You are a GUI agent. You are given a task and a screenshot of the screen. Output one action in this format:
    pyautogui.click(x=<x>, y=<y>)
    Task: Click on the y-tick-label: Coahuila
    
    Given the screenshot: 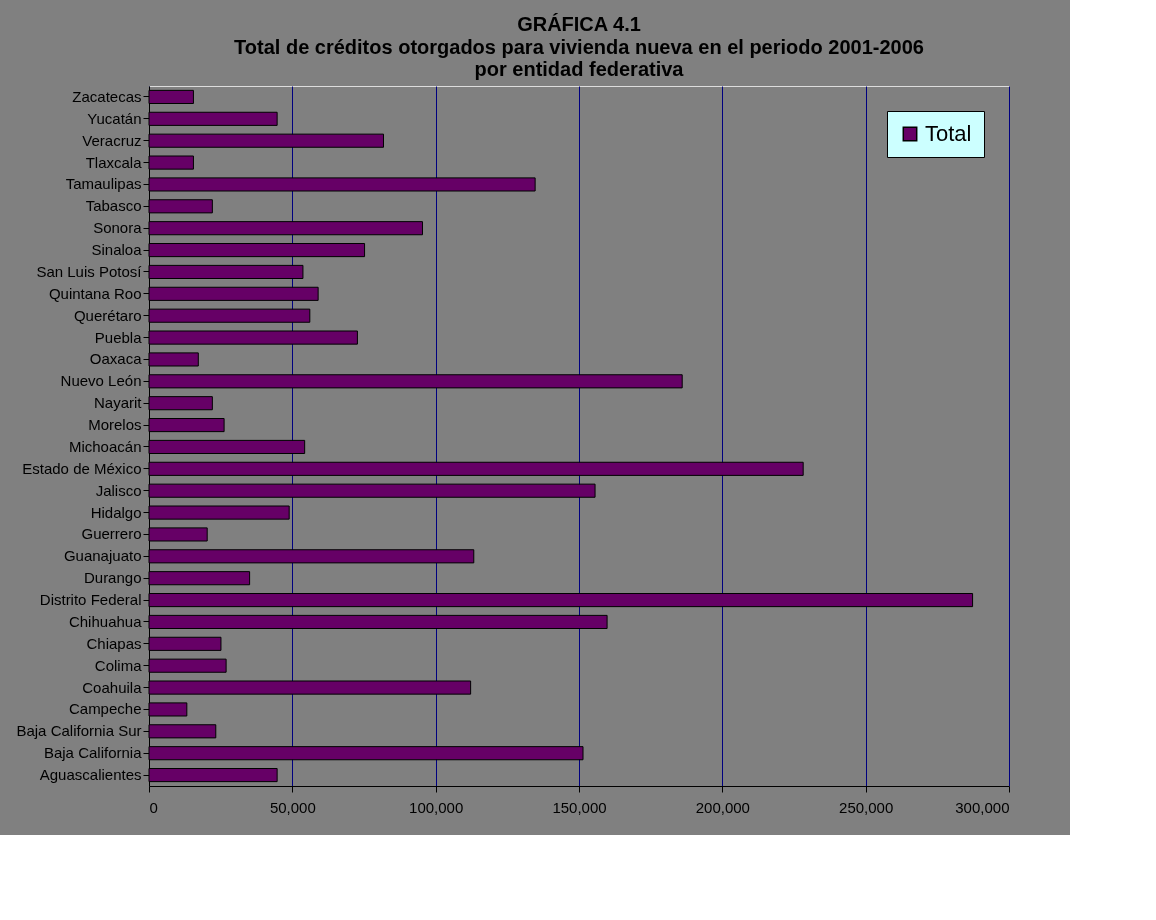 What is the action you would take?
    pyautogui.click(x=112, y=687)
    